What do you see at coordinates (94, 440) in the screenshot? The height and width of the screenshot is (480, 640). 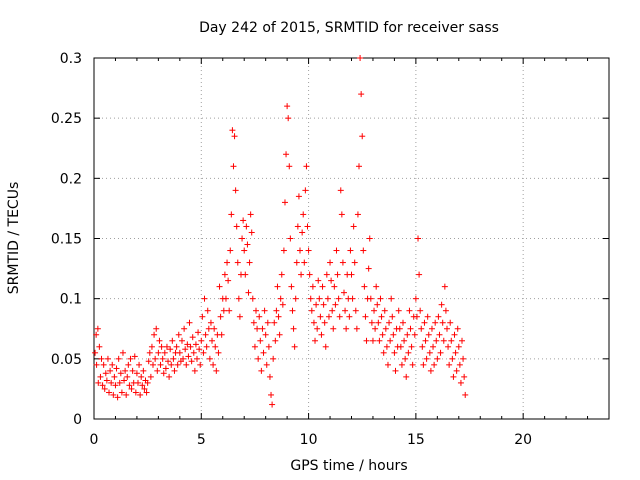 I see `x-tick-label: 0` at bounding box center [94, 440].